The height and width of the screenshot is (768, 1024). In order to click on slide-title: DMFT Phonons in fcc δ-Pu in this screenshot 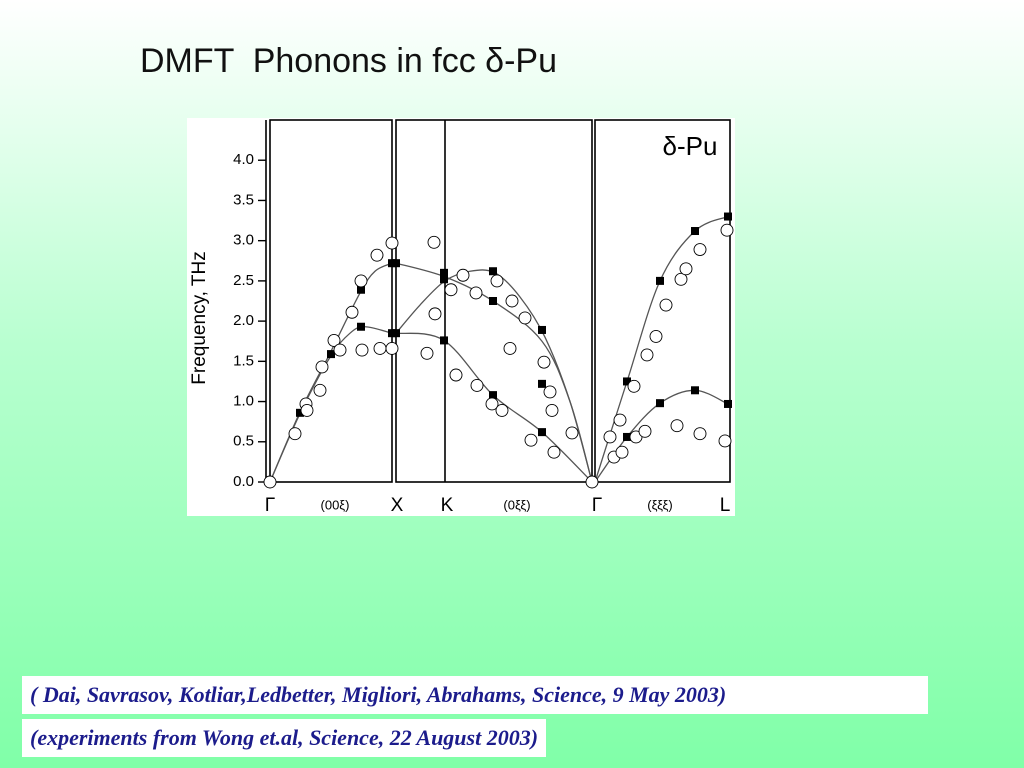, I will do `click(348, 61)`.